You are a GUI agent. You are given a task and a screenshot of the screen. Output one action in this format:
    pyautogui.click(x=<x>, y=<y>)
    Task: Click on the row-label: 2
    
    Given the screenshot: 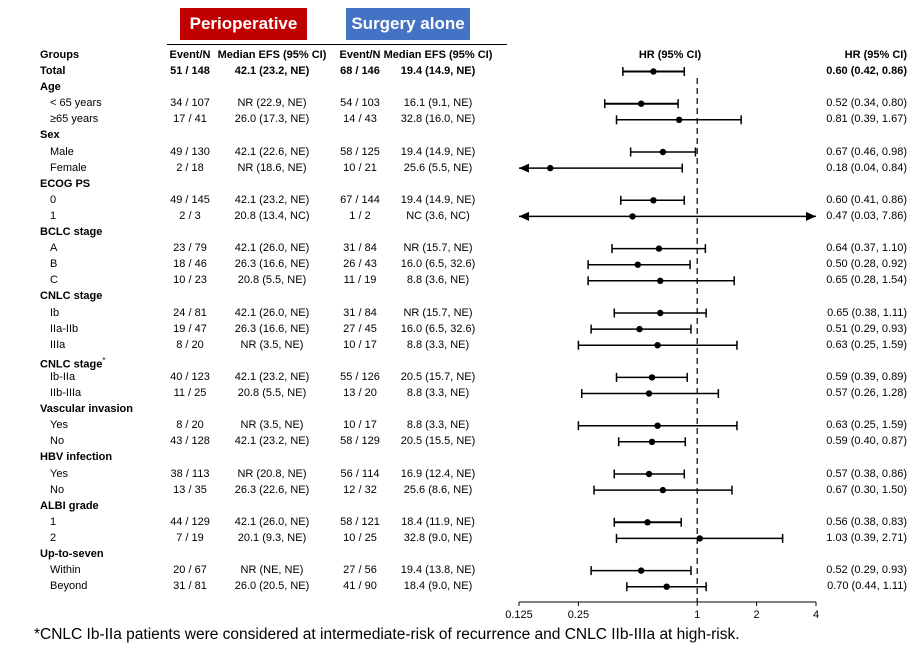 What is the action you would take?
    pyautogui.click(x=53, y=537)
    